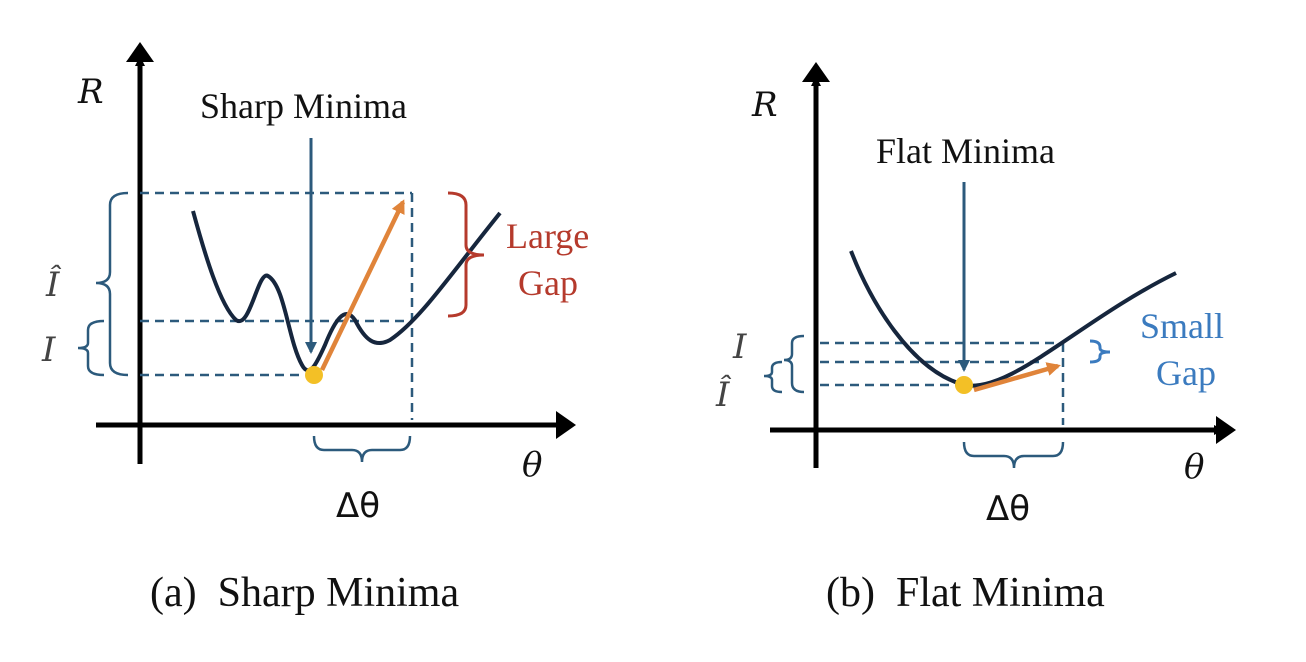 The width and height of the screenshot is (1306, 662). Describe the element at coordinates (794, 364) in the screenshot. I see `panel-b-i-brace` at that location.